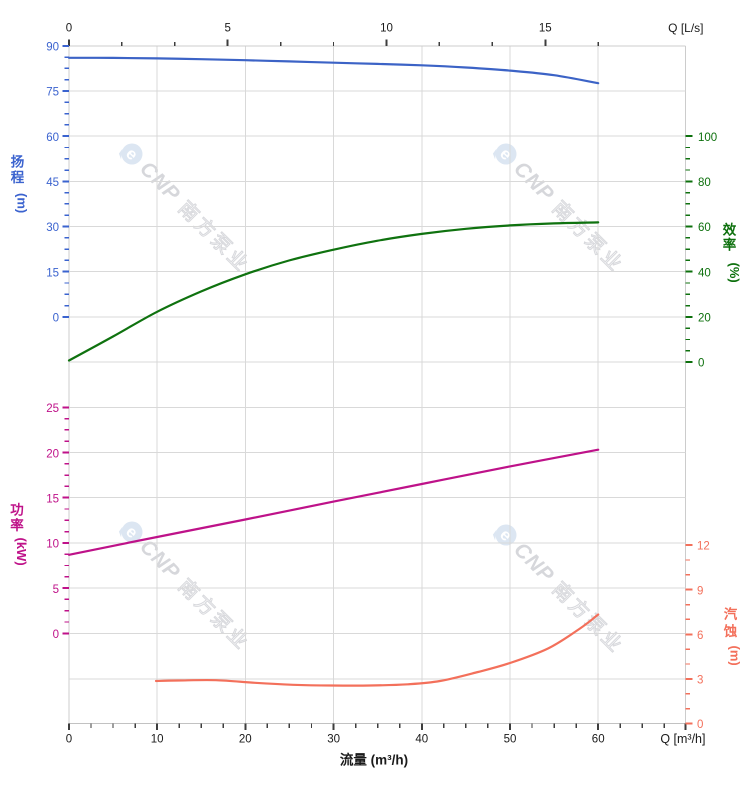 The height and width of the screenshot is (797, 752). Describe the element at coordinates (730, 631) in the screenshot. I see `svg-text: 蚀` at that location.